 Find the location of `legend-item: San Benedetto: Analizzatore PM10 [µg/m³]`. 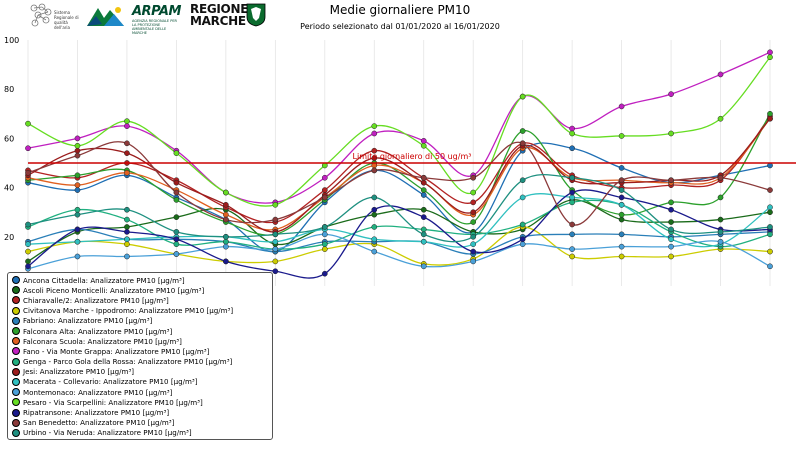

legend-item: San Benedetto: Analizzatore PM10 [µg/m³] is located at coordinates (142, 423).